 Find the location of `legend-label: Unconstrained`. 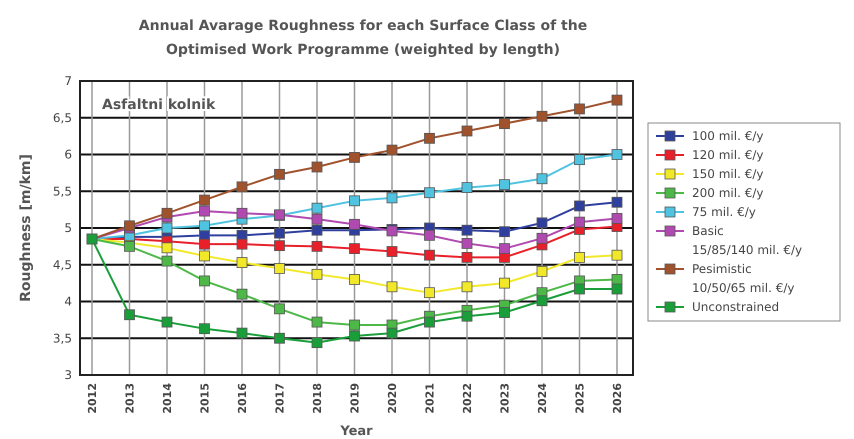

legend-label: Unconstrained is located at coordinates (736, 307).